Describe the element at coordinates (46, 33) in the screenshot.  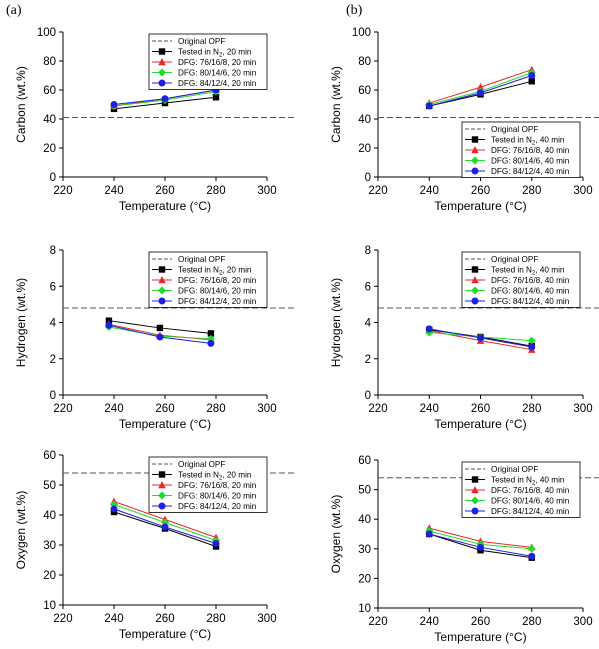
I see `y-tick-label: 100` at that location.